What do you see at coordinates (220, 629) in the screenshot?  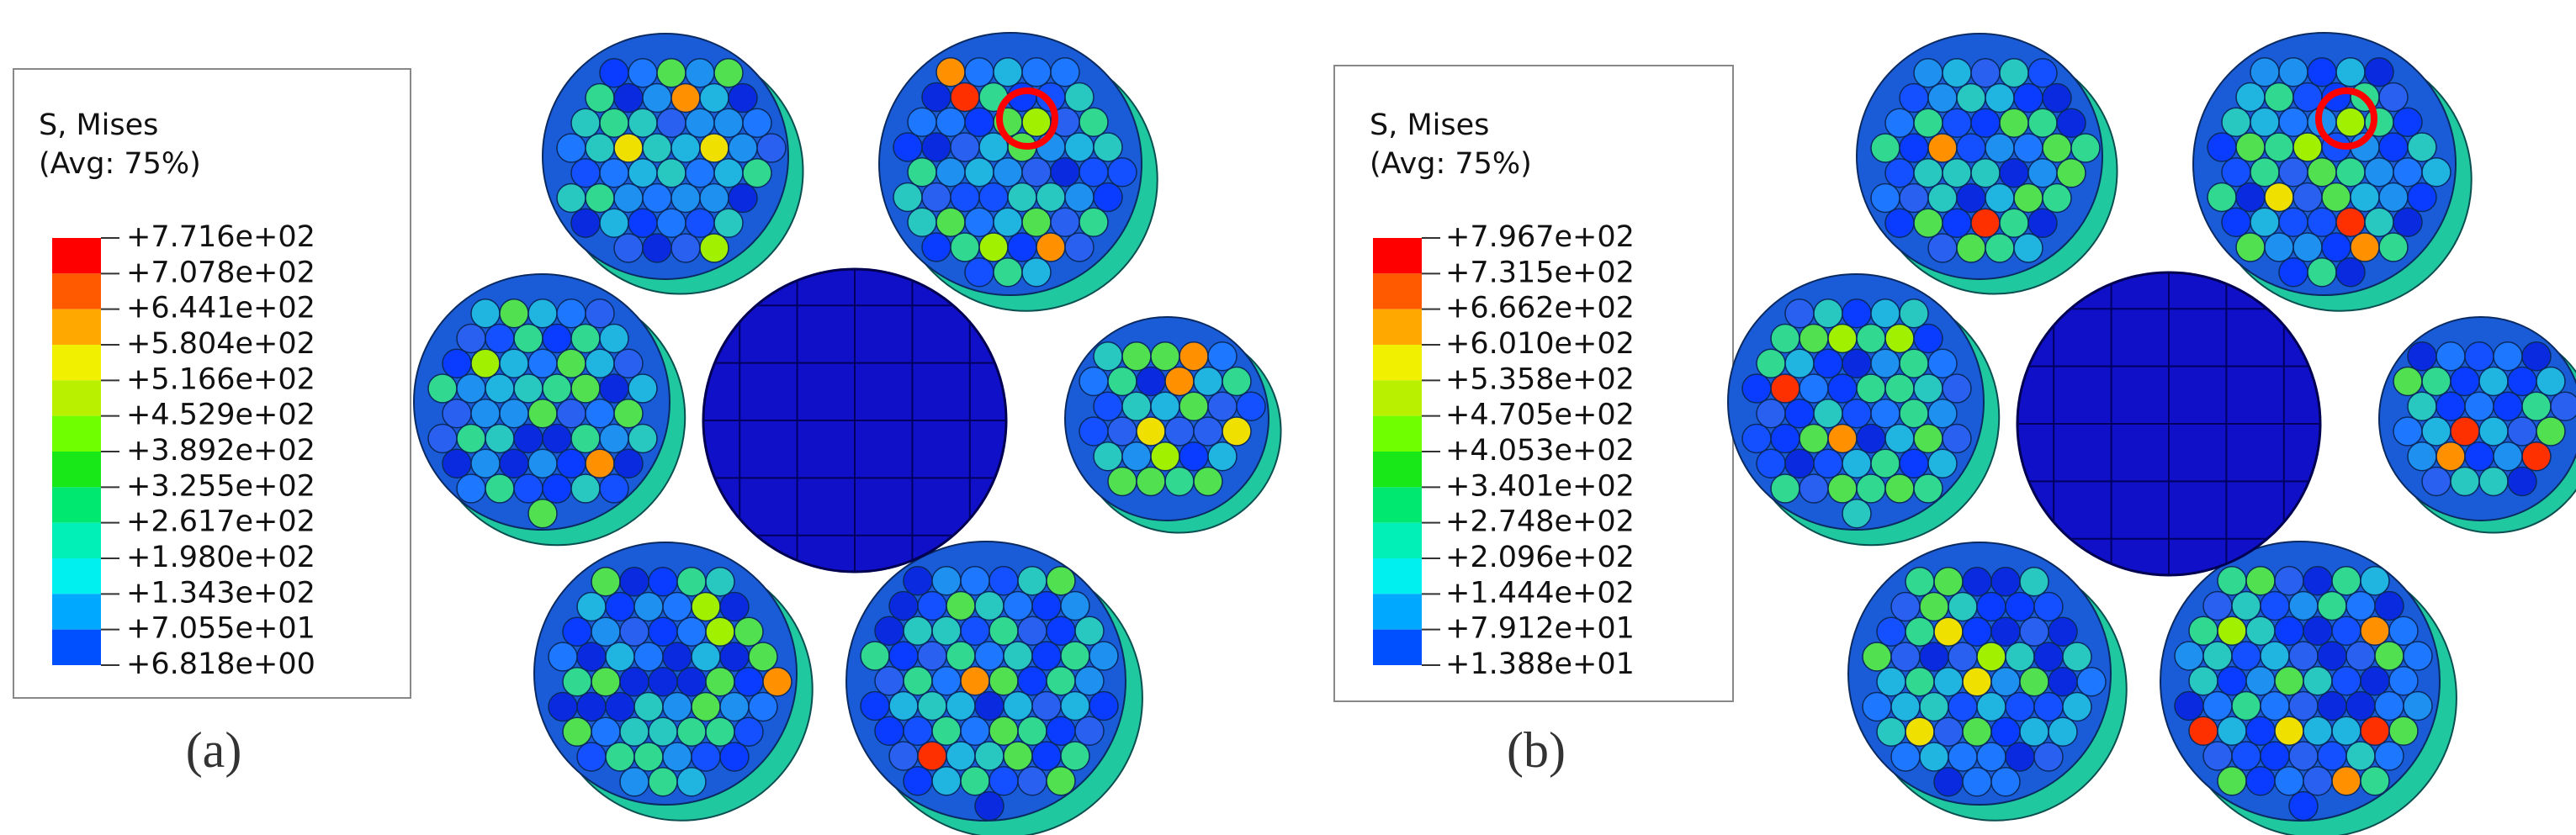 I see `legend-level: +7.055e+01` at bounding box center [220, 629].